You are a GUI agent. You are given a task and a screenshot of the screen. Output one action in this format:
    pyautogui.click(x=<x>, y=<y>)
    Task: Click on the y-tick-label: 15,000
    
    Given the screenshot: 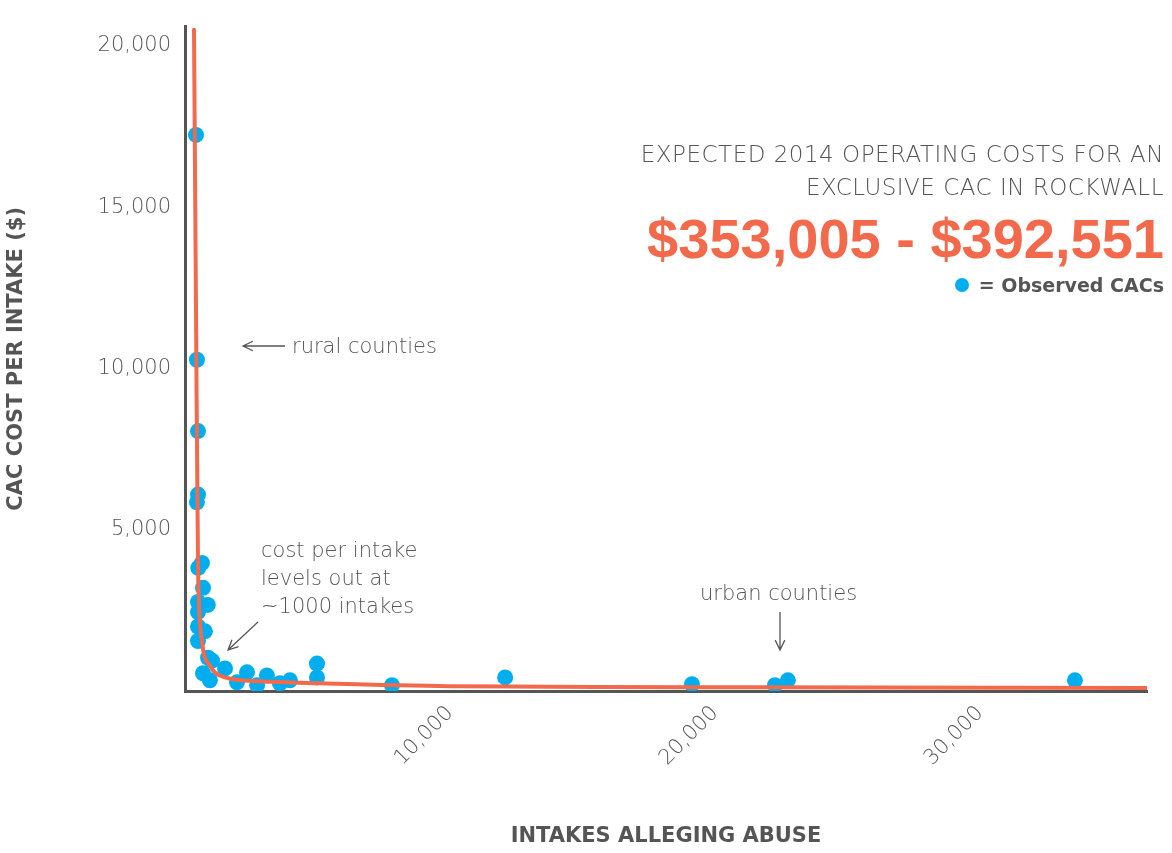 What is the action you would take?
    pyautogui.click(x=134, y=205)
    